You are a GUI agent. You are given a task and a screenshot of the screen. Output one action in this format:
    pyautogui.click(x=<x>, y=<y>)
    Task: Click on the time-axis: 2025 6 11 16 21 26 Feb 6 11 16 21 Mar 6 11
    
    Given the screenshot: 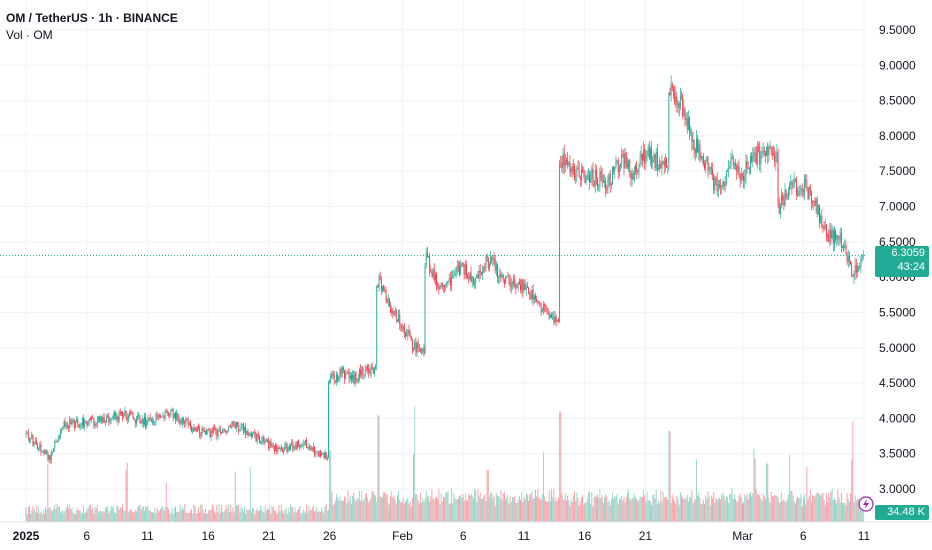 What is the action you would take?
    pyautogui.click(x=466, y=532)
    